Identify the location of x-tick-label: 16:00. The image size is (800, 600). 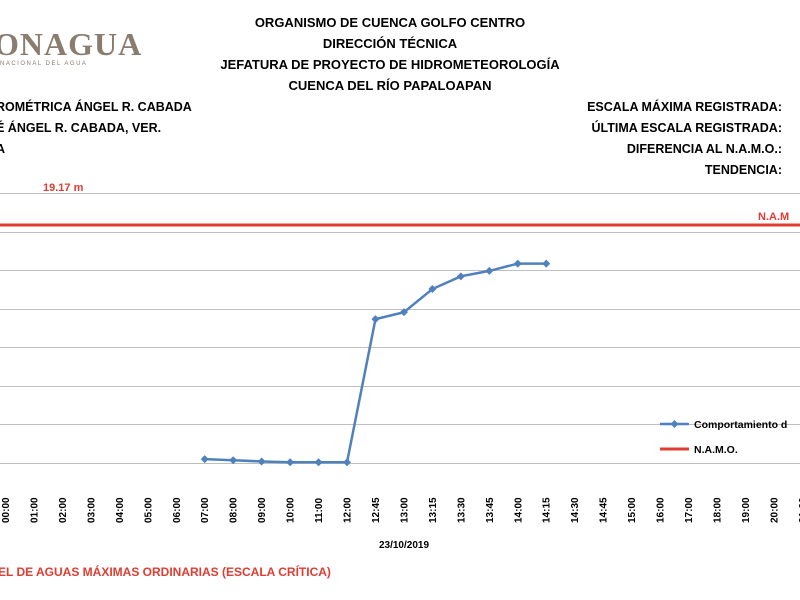
(661, 510).